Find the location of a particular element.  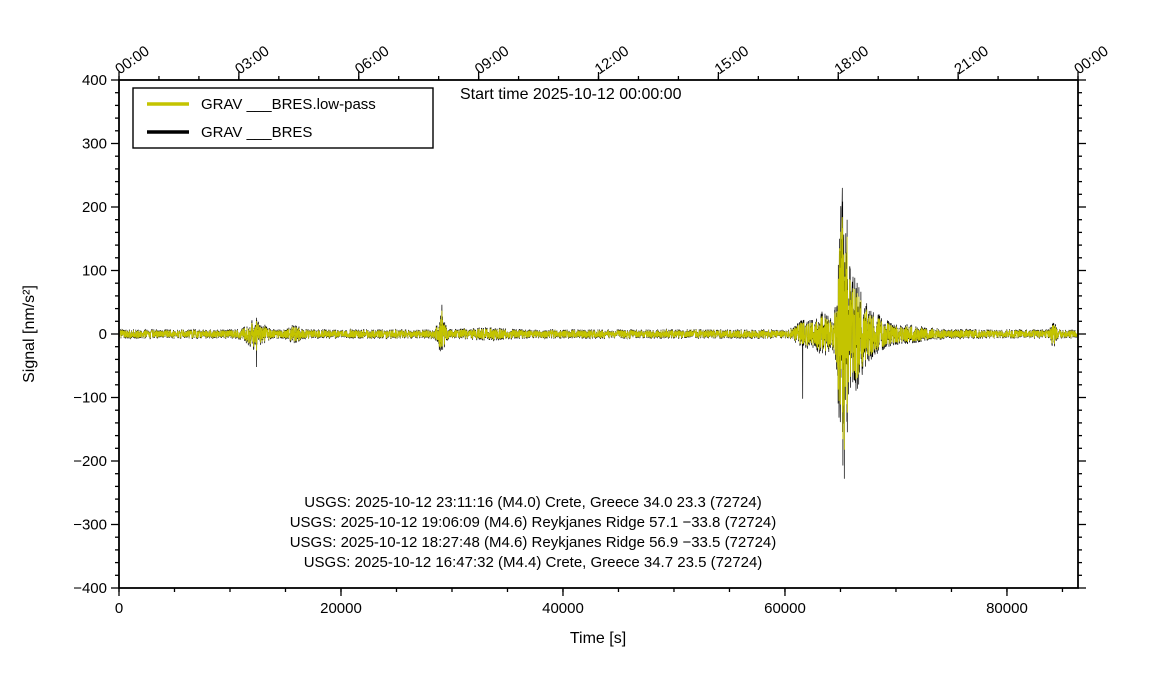

y-tick-label: 400 is located at coordinates (94, 80).